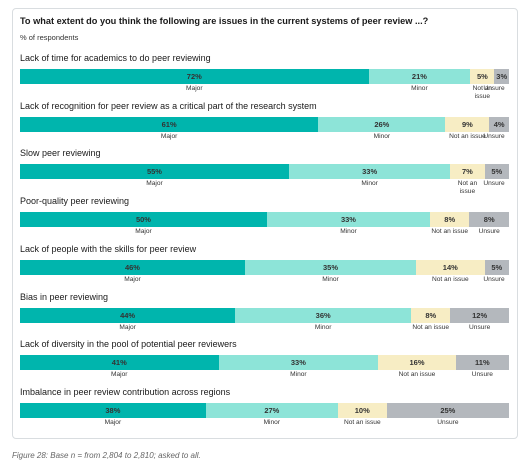 The width and height of the screenshot is (529, 466). What do you see at coordinates (467, 172) in the screenshot?
I see `bar-segment-not-an-issue: 7%` at bounding box center [467, 172].